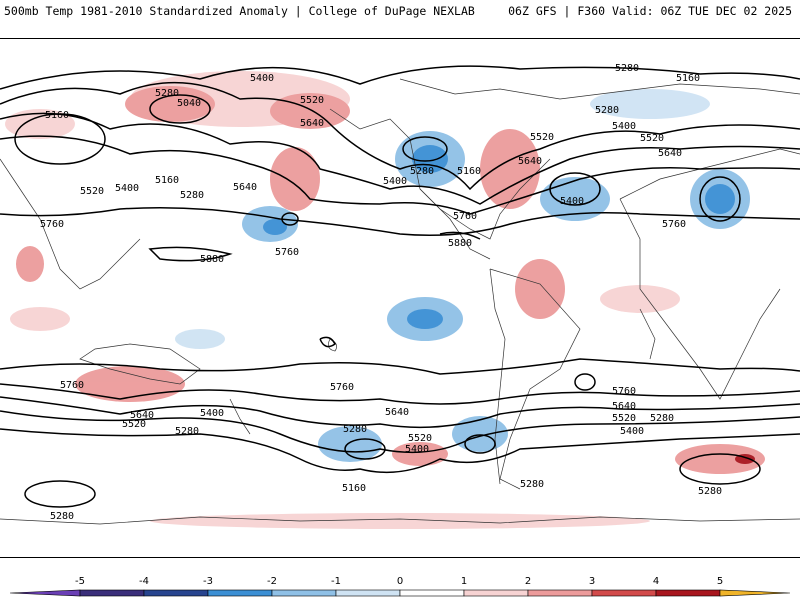 This screenshot has height=604, width=800. I want to click on contour-5400-south, so click(400, 432).